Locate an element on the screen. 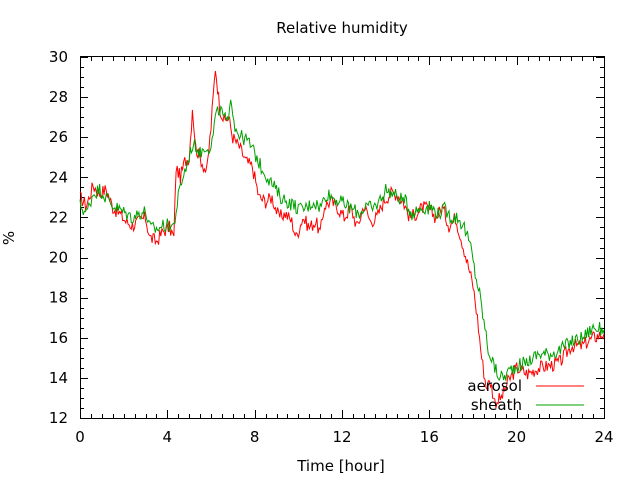  y-tick-label: 28 is located at coordinates (58, 97).